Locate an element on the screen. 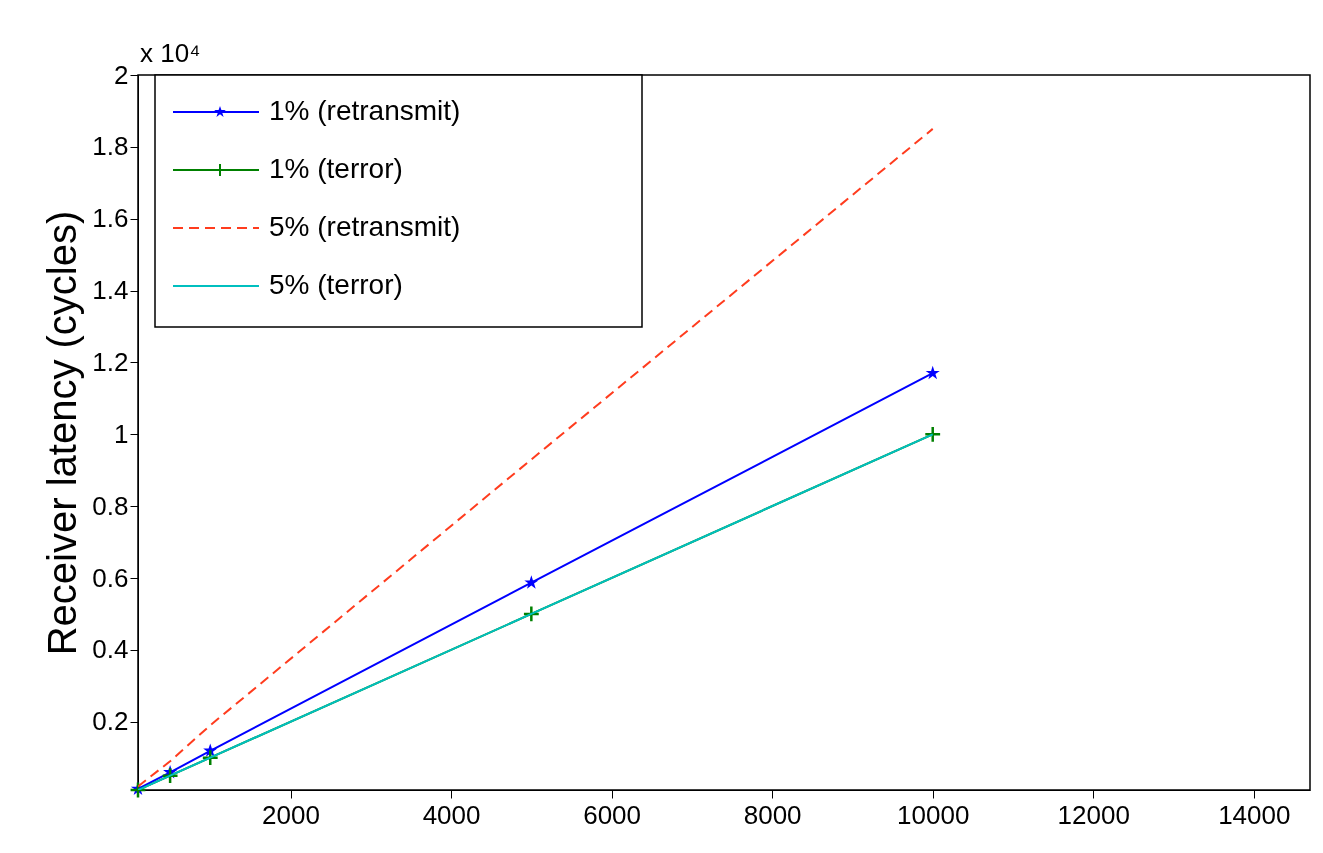 This screenshot has height=853, width=1323. y-tick-label: 1.2 is located at coordinates (110, 361).